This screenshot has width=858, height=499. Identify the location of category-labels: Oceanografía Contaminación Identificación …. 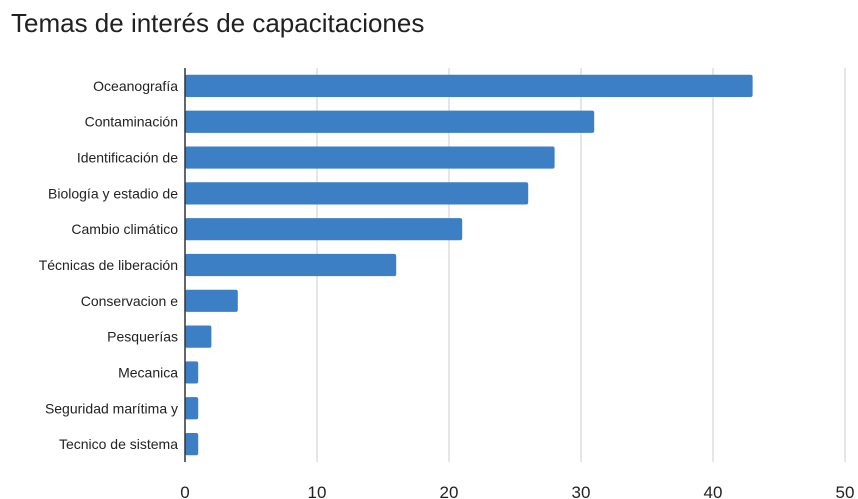
(109, 265).